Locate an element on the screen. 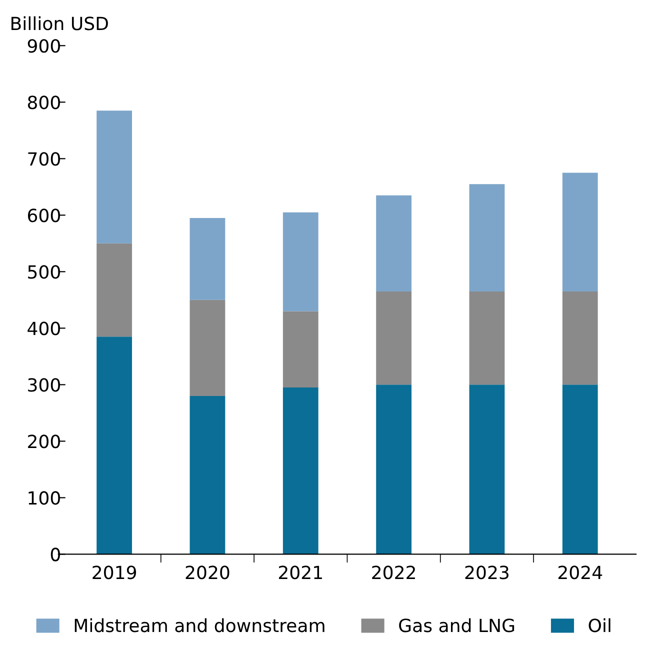  y-tick-label: 0 is located at coordinates (55, 555).